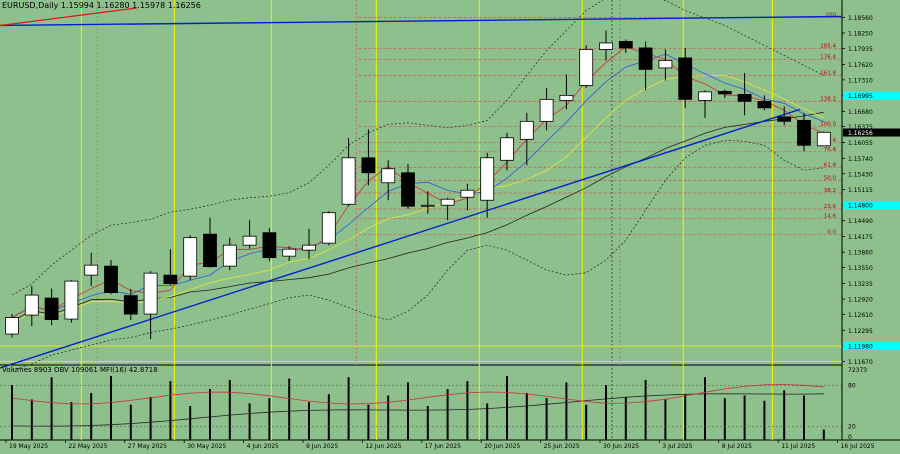  I want to click on price-highlight-label: 1.11980, so click(860, 347).